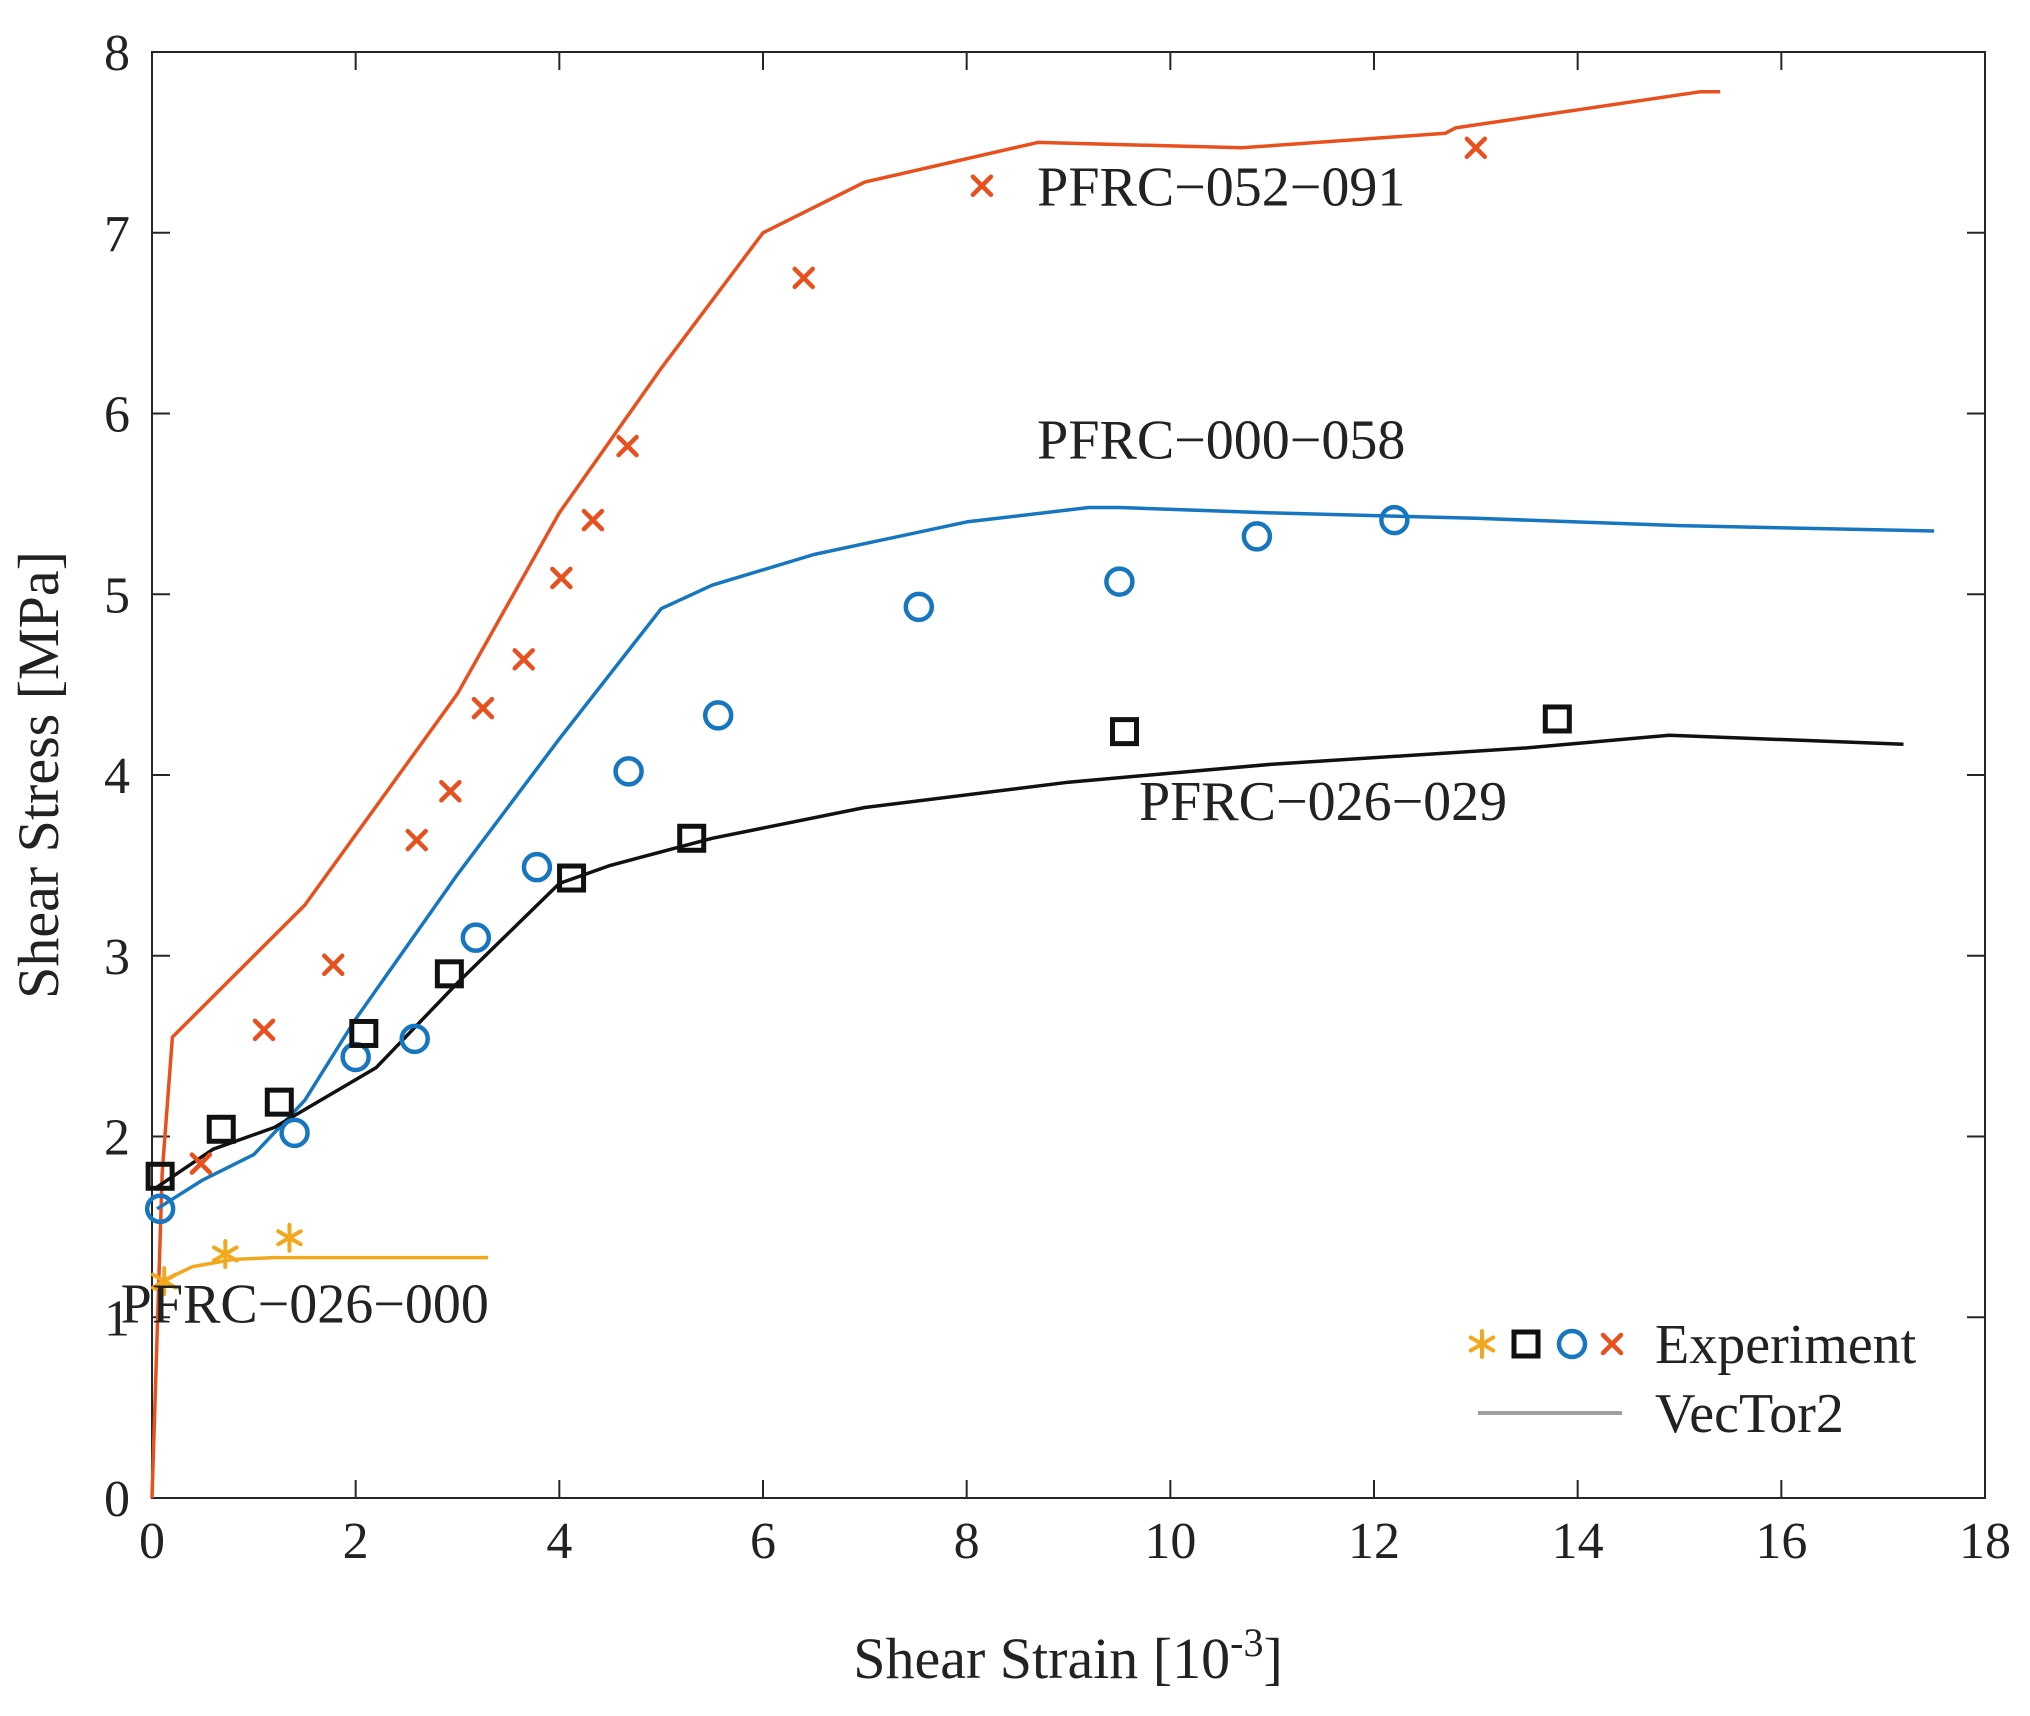 This screenshot has width=2030, height=1716. Describe the element at coordinates (559, 1541) in the screenshot. I see `x-tick-label: 4` at that location.